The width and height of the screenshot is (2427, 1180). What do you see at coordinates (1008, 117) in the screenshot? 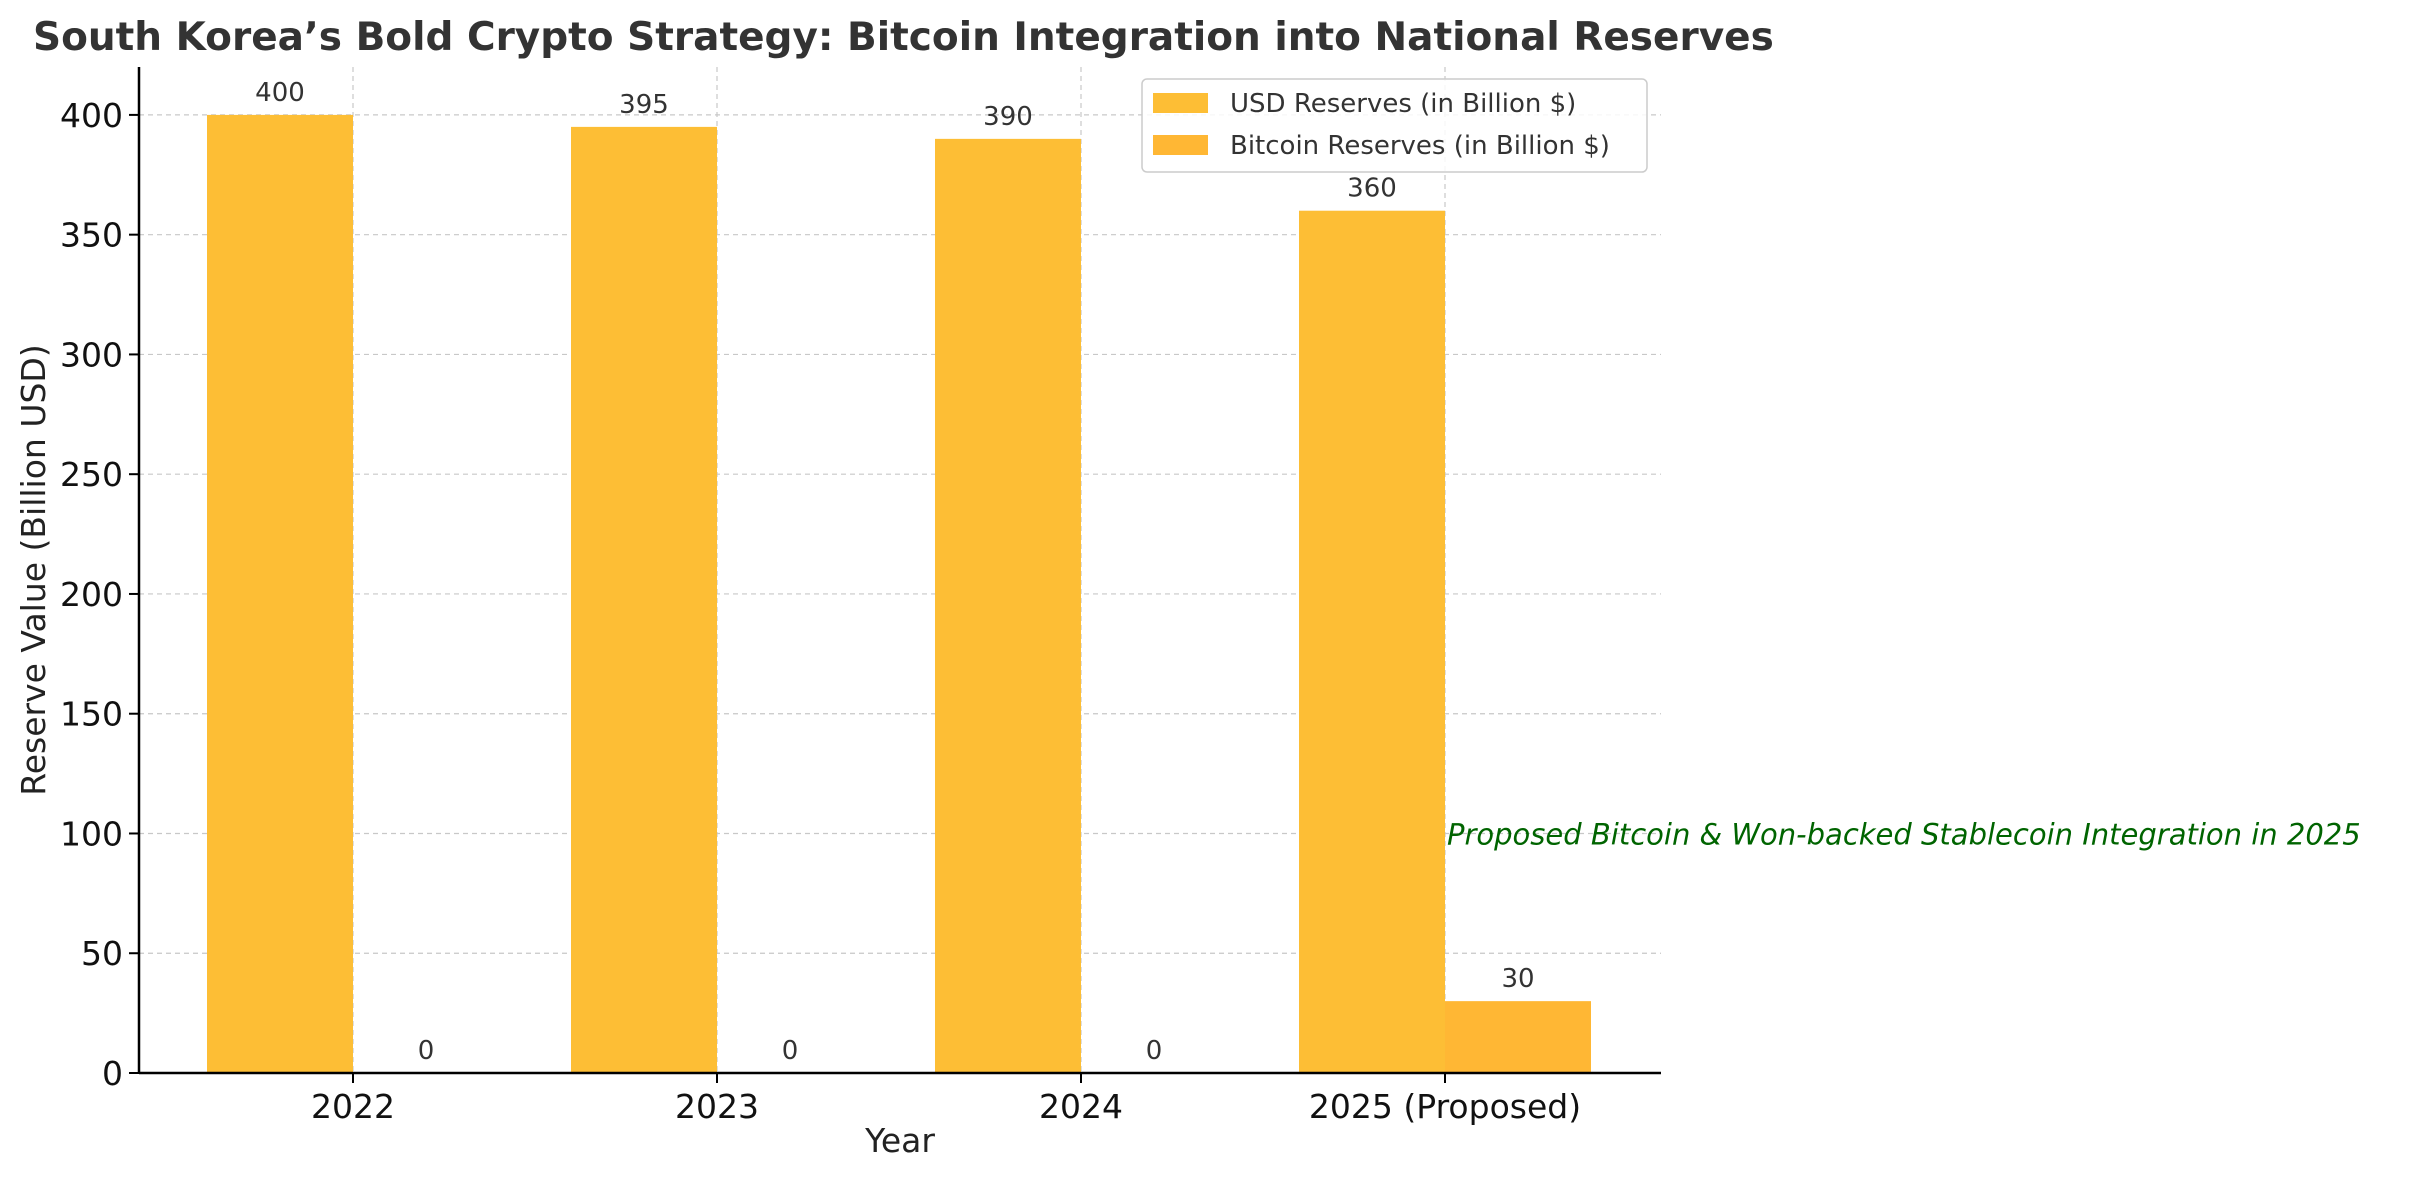
I see `bar-value-label: 390` at bounding box center [1008, 117].